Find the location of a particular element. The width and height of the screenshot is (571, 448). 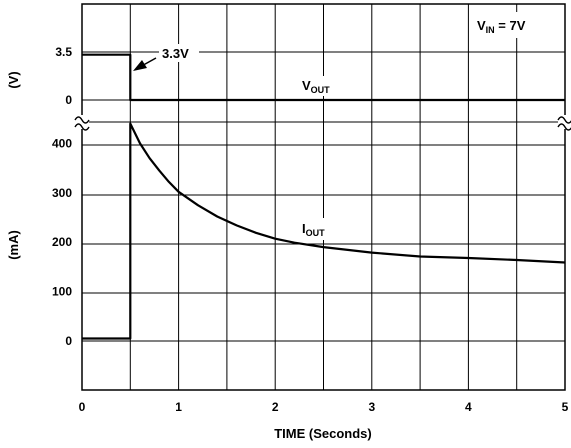

x-tick-label: 0 is located at coordinates (82, 407).